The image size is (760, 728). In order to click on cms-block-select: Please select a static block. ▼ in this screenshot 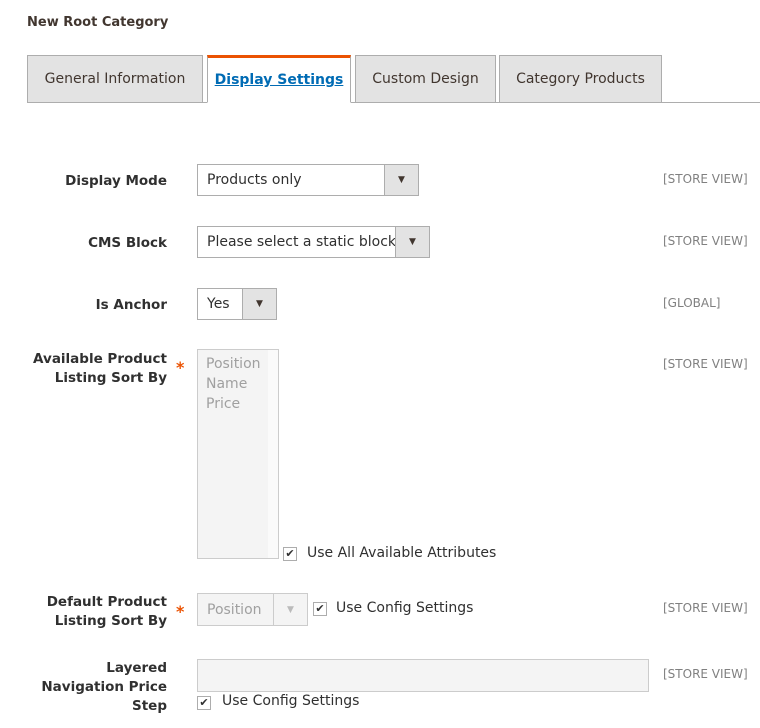, I will do `click(313, 242)`.